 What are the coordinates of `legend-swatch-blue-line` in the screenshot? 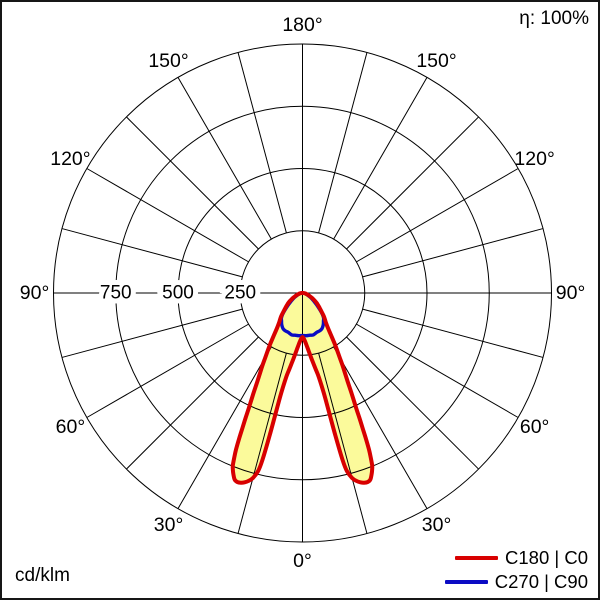 It's located at (466, 582).